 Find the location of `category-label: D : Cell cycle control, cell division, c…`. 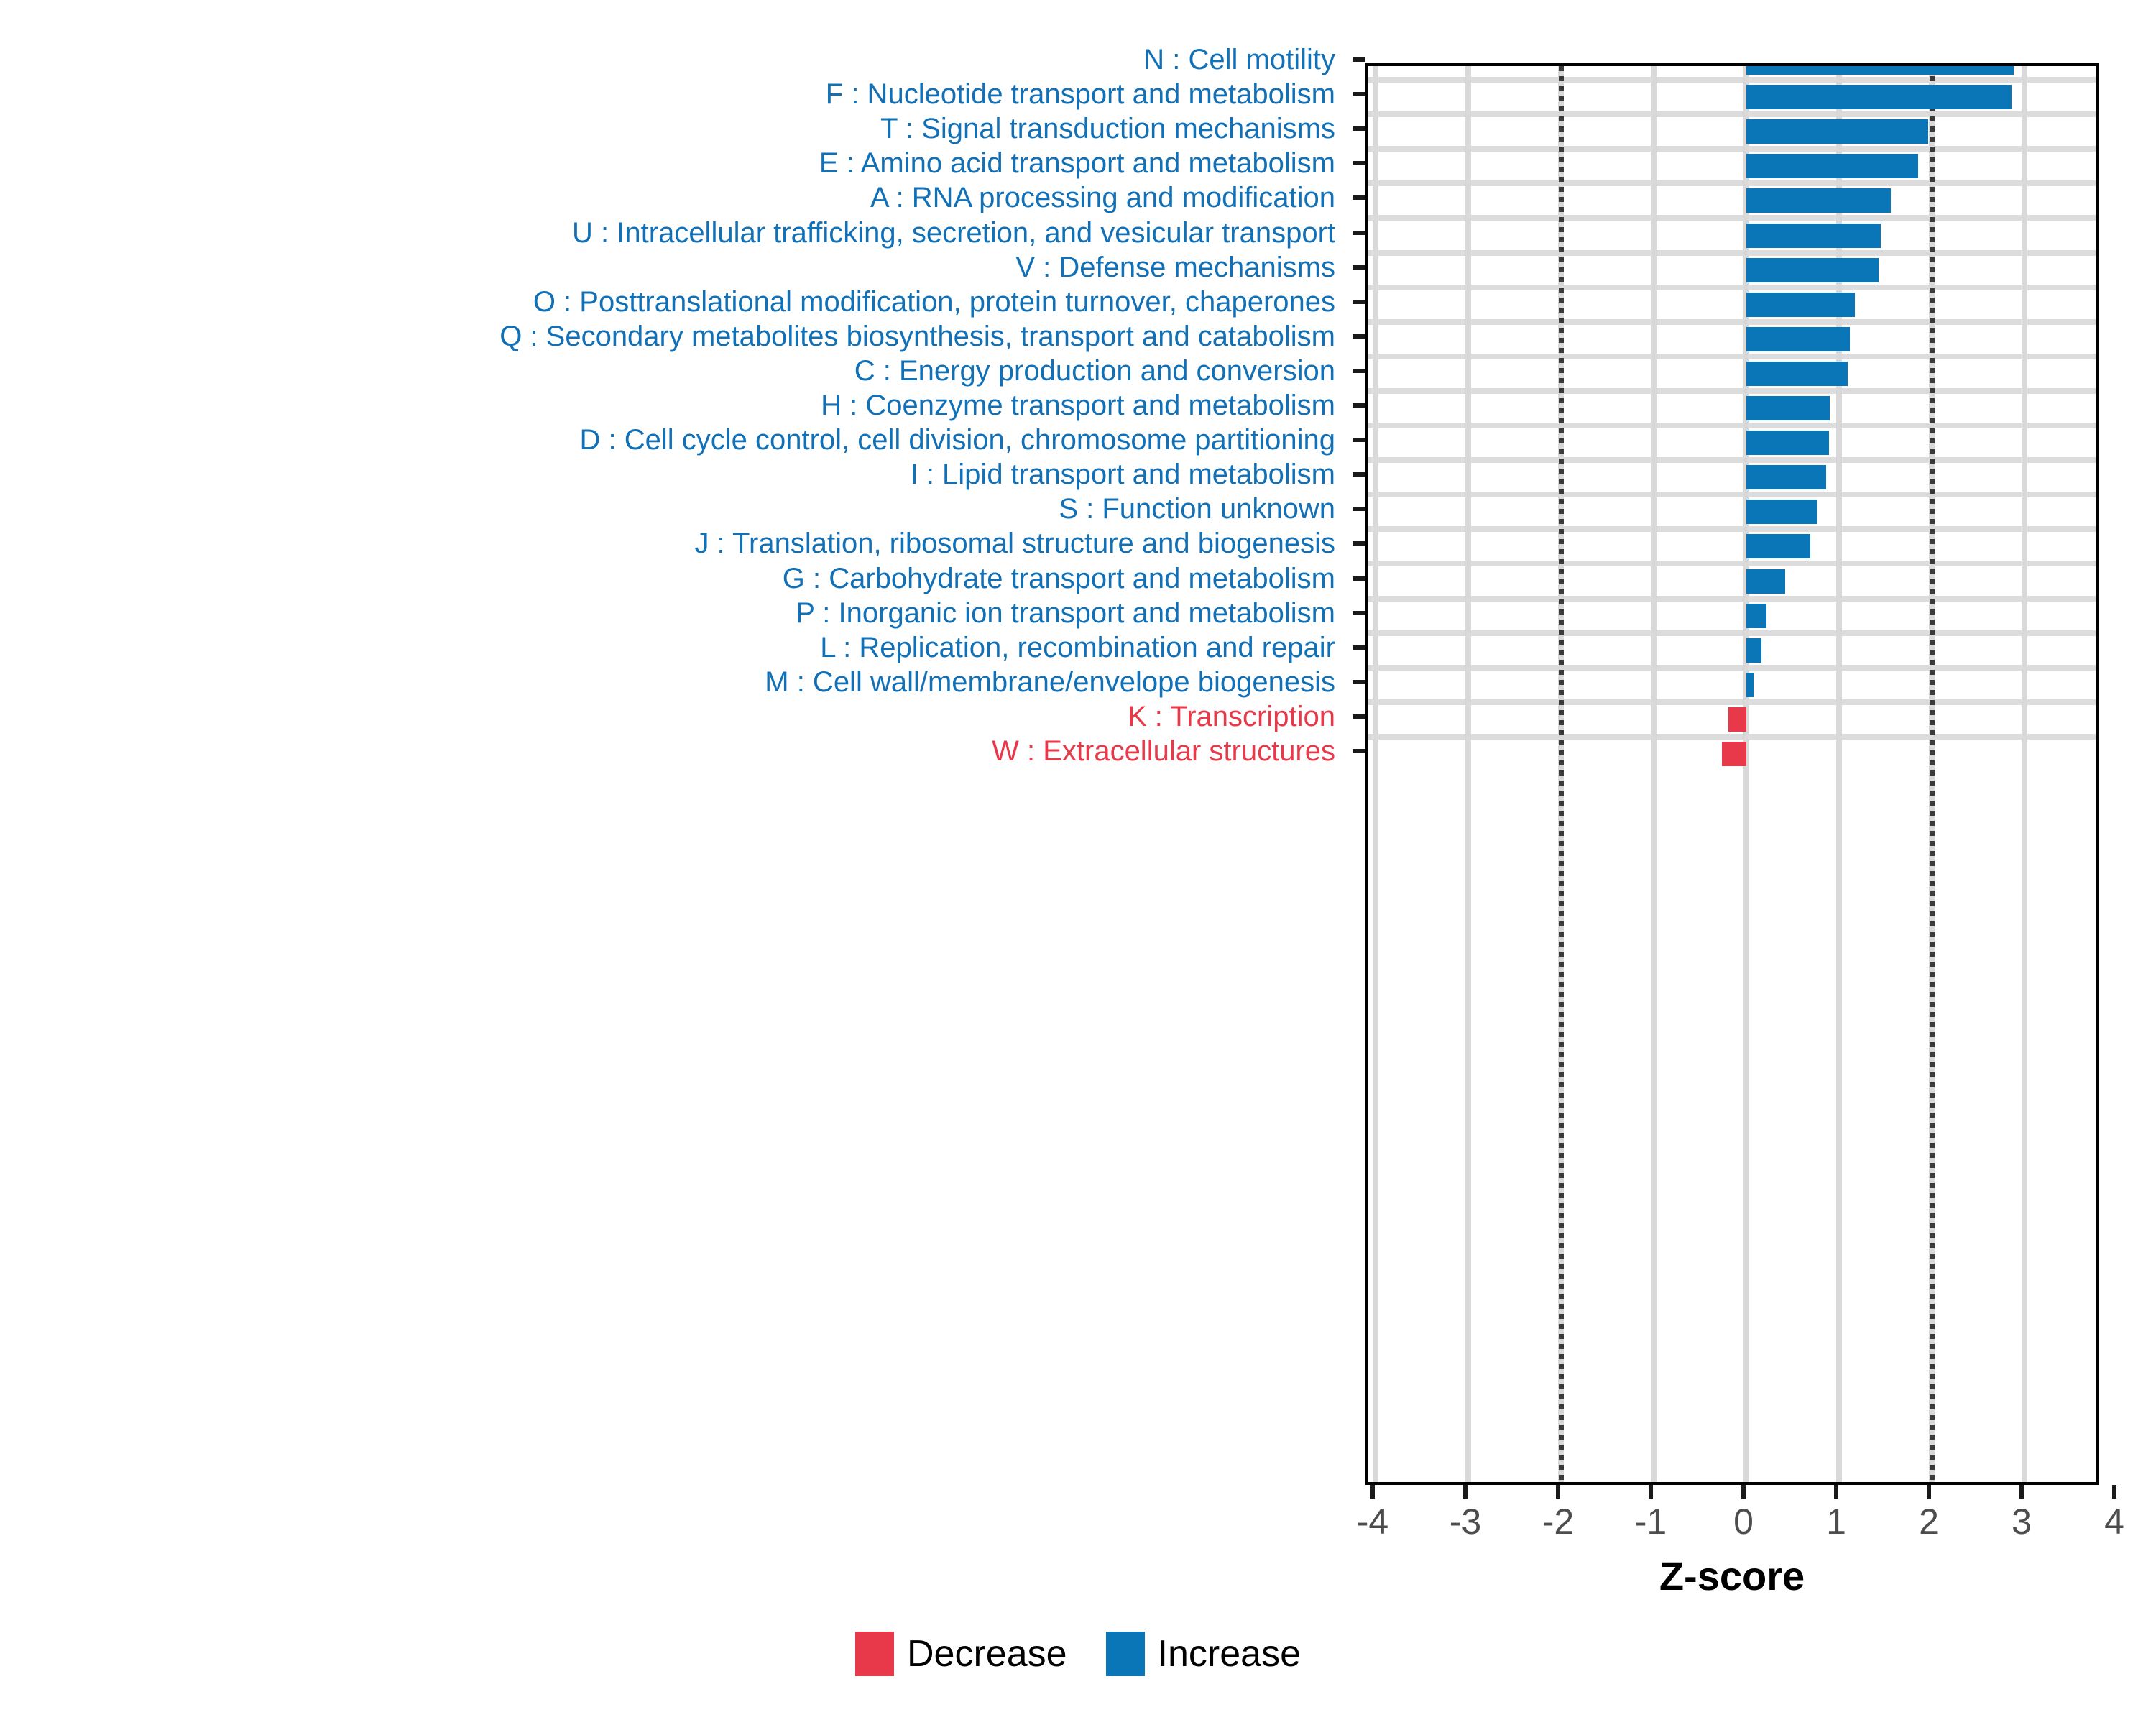

category-label: D : Cell cycle control, cell division, c… is located at coordinates (957, 440).